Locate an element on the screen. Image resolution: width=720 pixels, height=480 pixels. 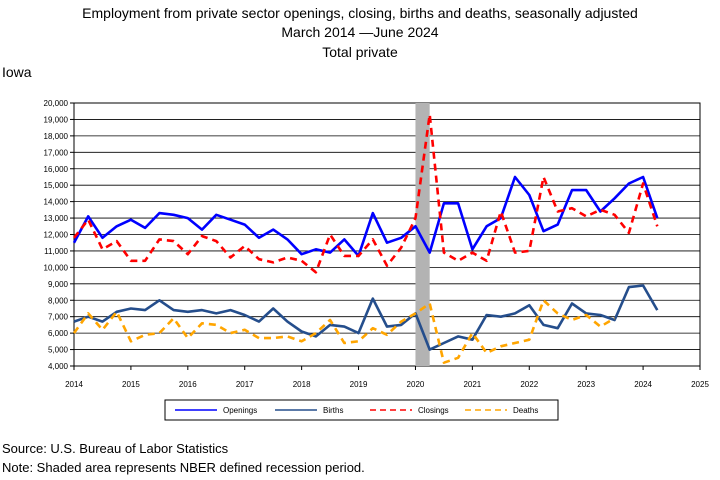
legend-label-openings: Openings is located at coordinates (240, 410).